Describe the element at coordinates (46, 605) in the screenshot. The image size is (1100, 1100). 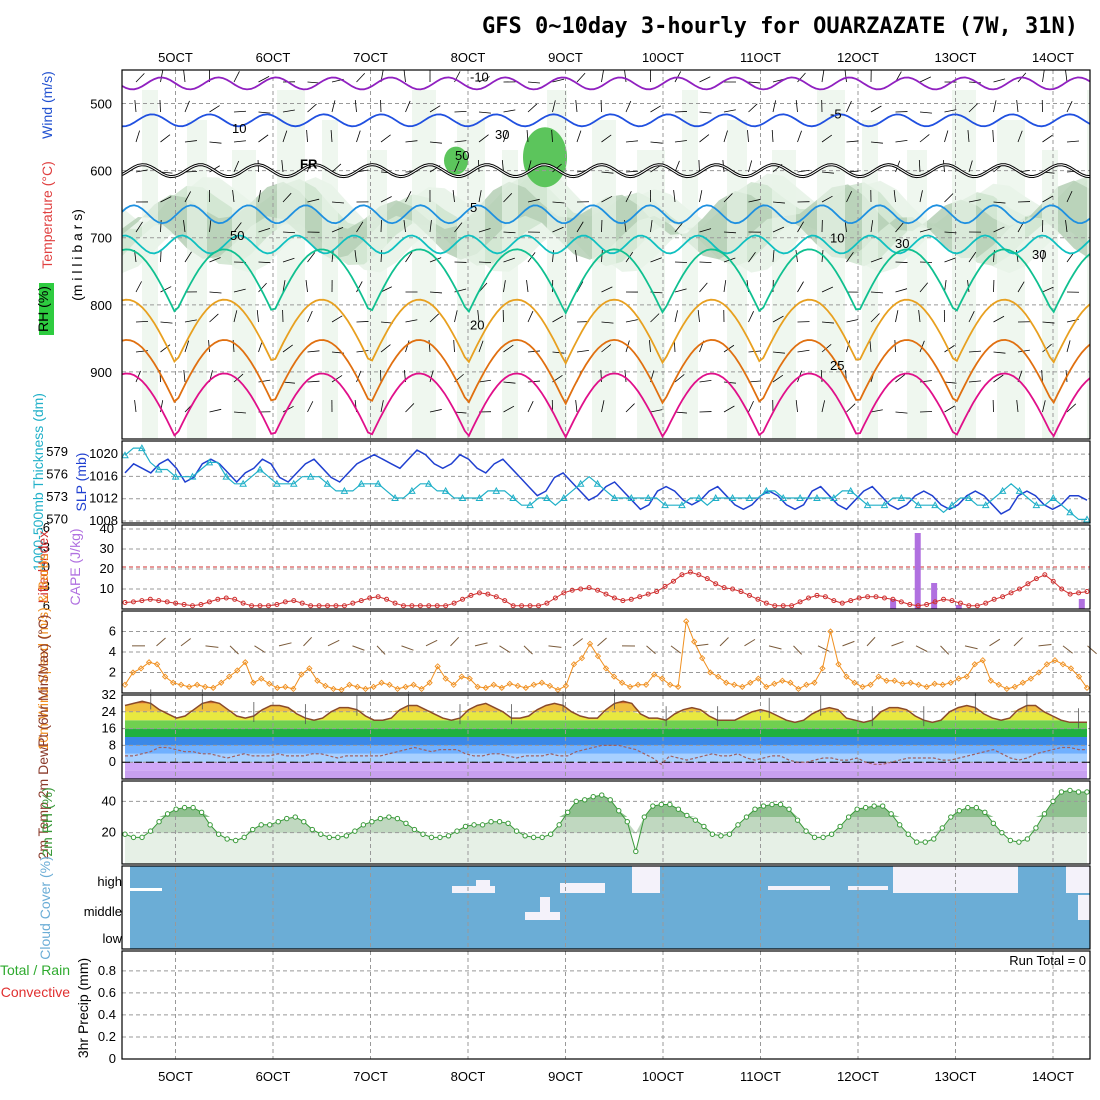
I see `li-tick-label: 6` at that location.